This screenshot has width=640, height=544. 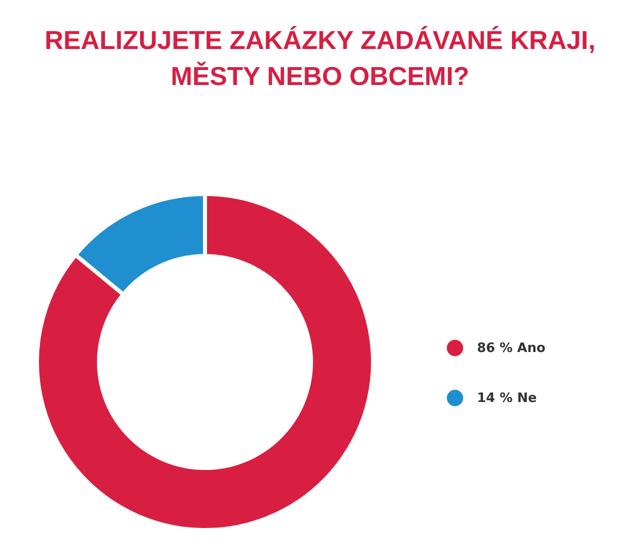 I want to click on legend-label: 14 % Ne, so click(x=507, y=398).